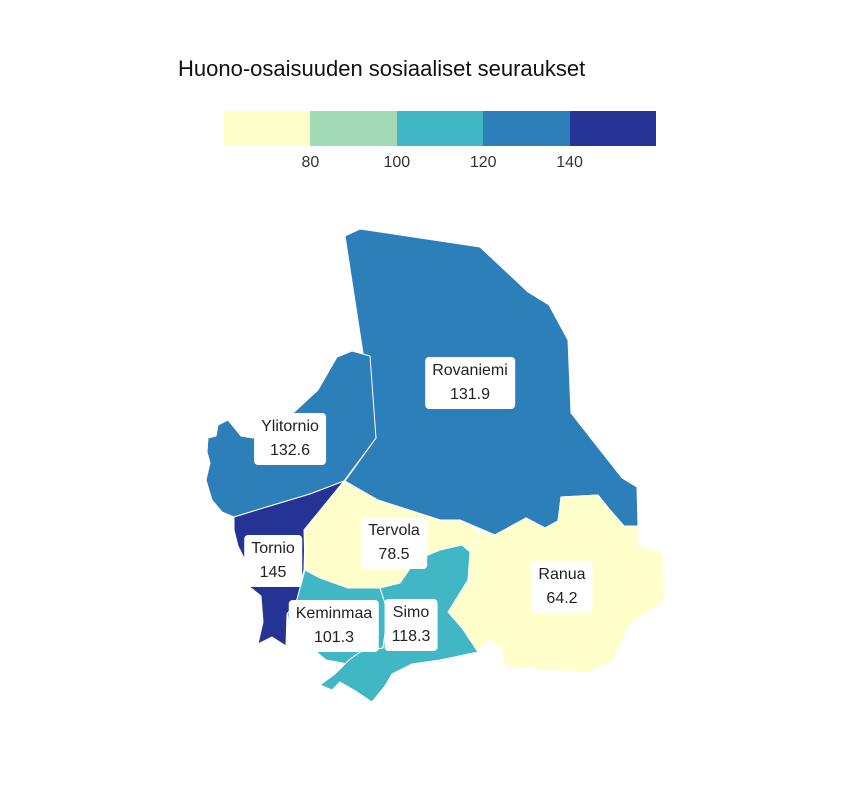 This screenshot has width=864, height=792. Describe the element at coordinates (273, 548) in the screenshot. I see `region-name: Tornio` at that location.